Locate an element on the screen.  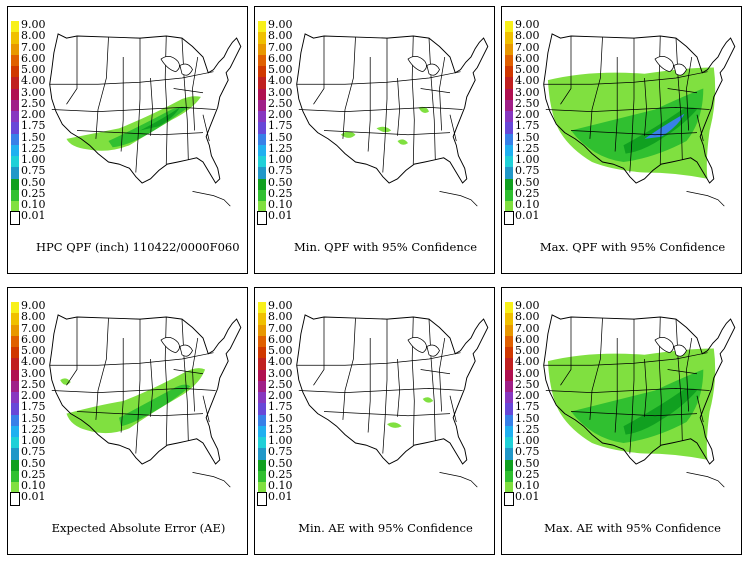
colorbar-tick-label: 0.50 is located at coordinates (280, 463).